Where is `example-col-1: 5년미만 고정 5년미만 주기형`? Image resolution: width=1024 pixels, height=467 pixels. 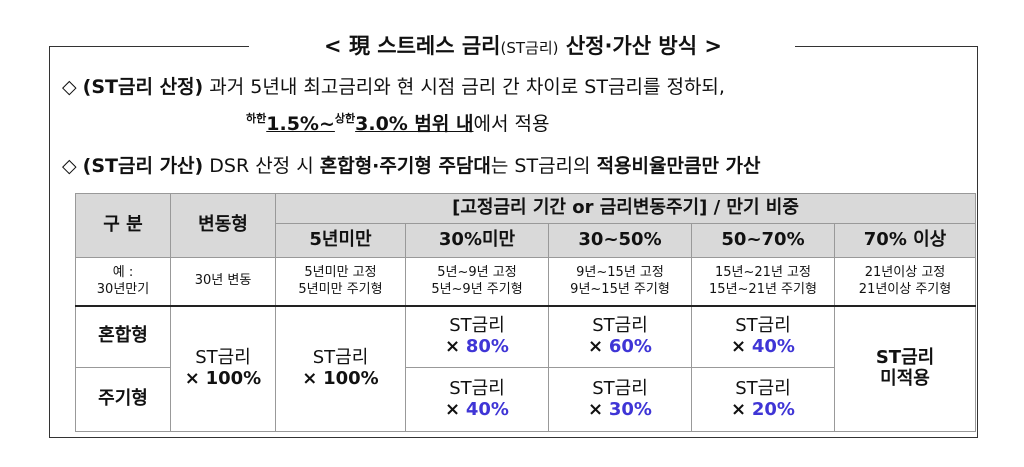 example-col-1: 5년미만 고정 5년미만 주기형 is located at coordinates (340, 281).